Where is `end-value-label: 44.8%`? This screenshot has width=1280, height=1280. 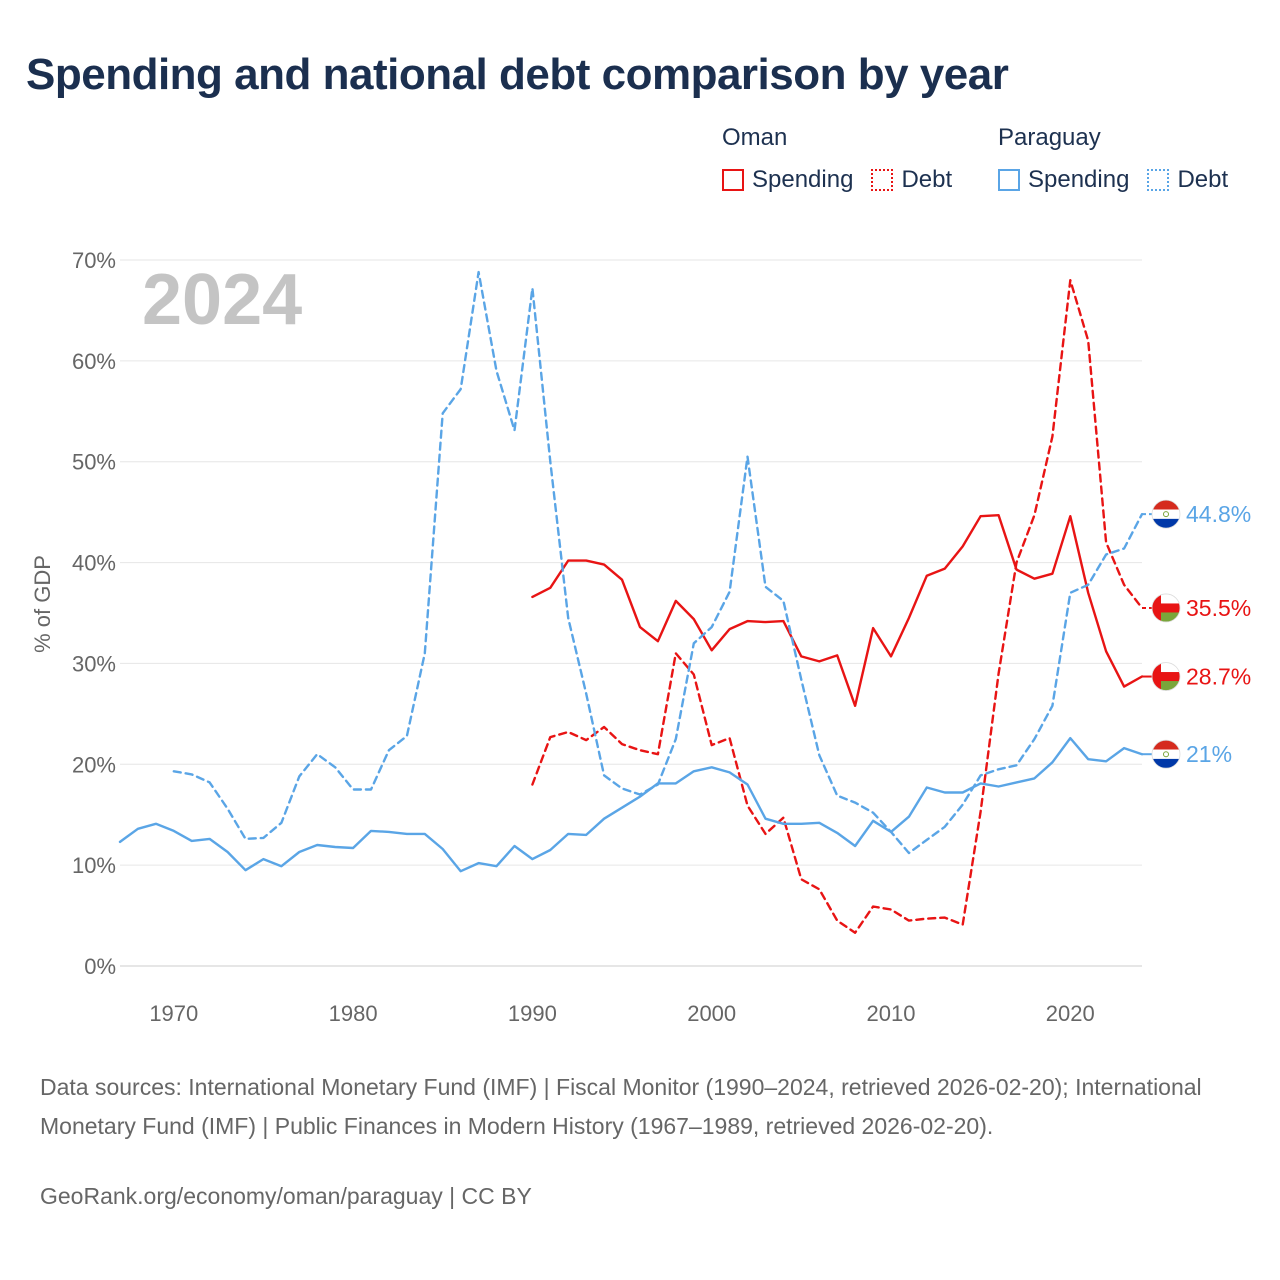
end-value-label: 44.8% is located at coordinates (1218, 514).